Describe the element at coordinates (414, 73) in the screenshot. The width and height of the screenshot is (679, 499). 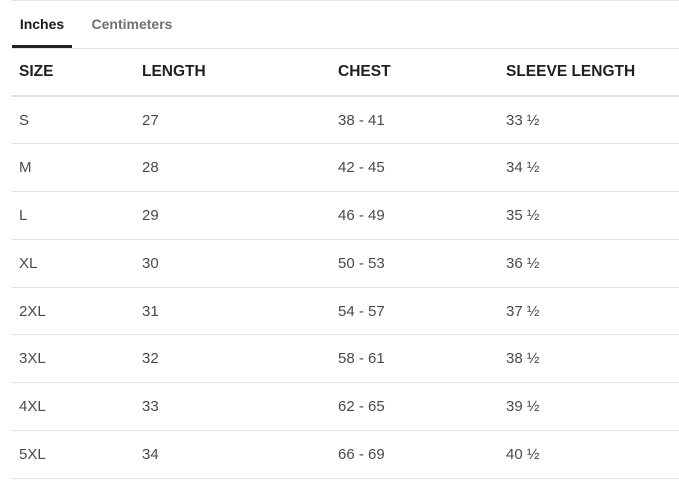
I see `header-chest: CHEST` at that location.